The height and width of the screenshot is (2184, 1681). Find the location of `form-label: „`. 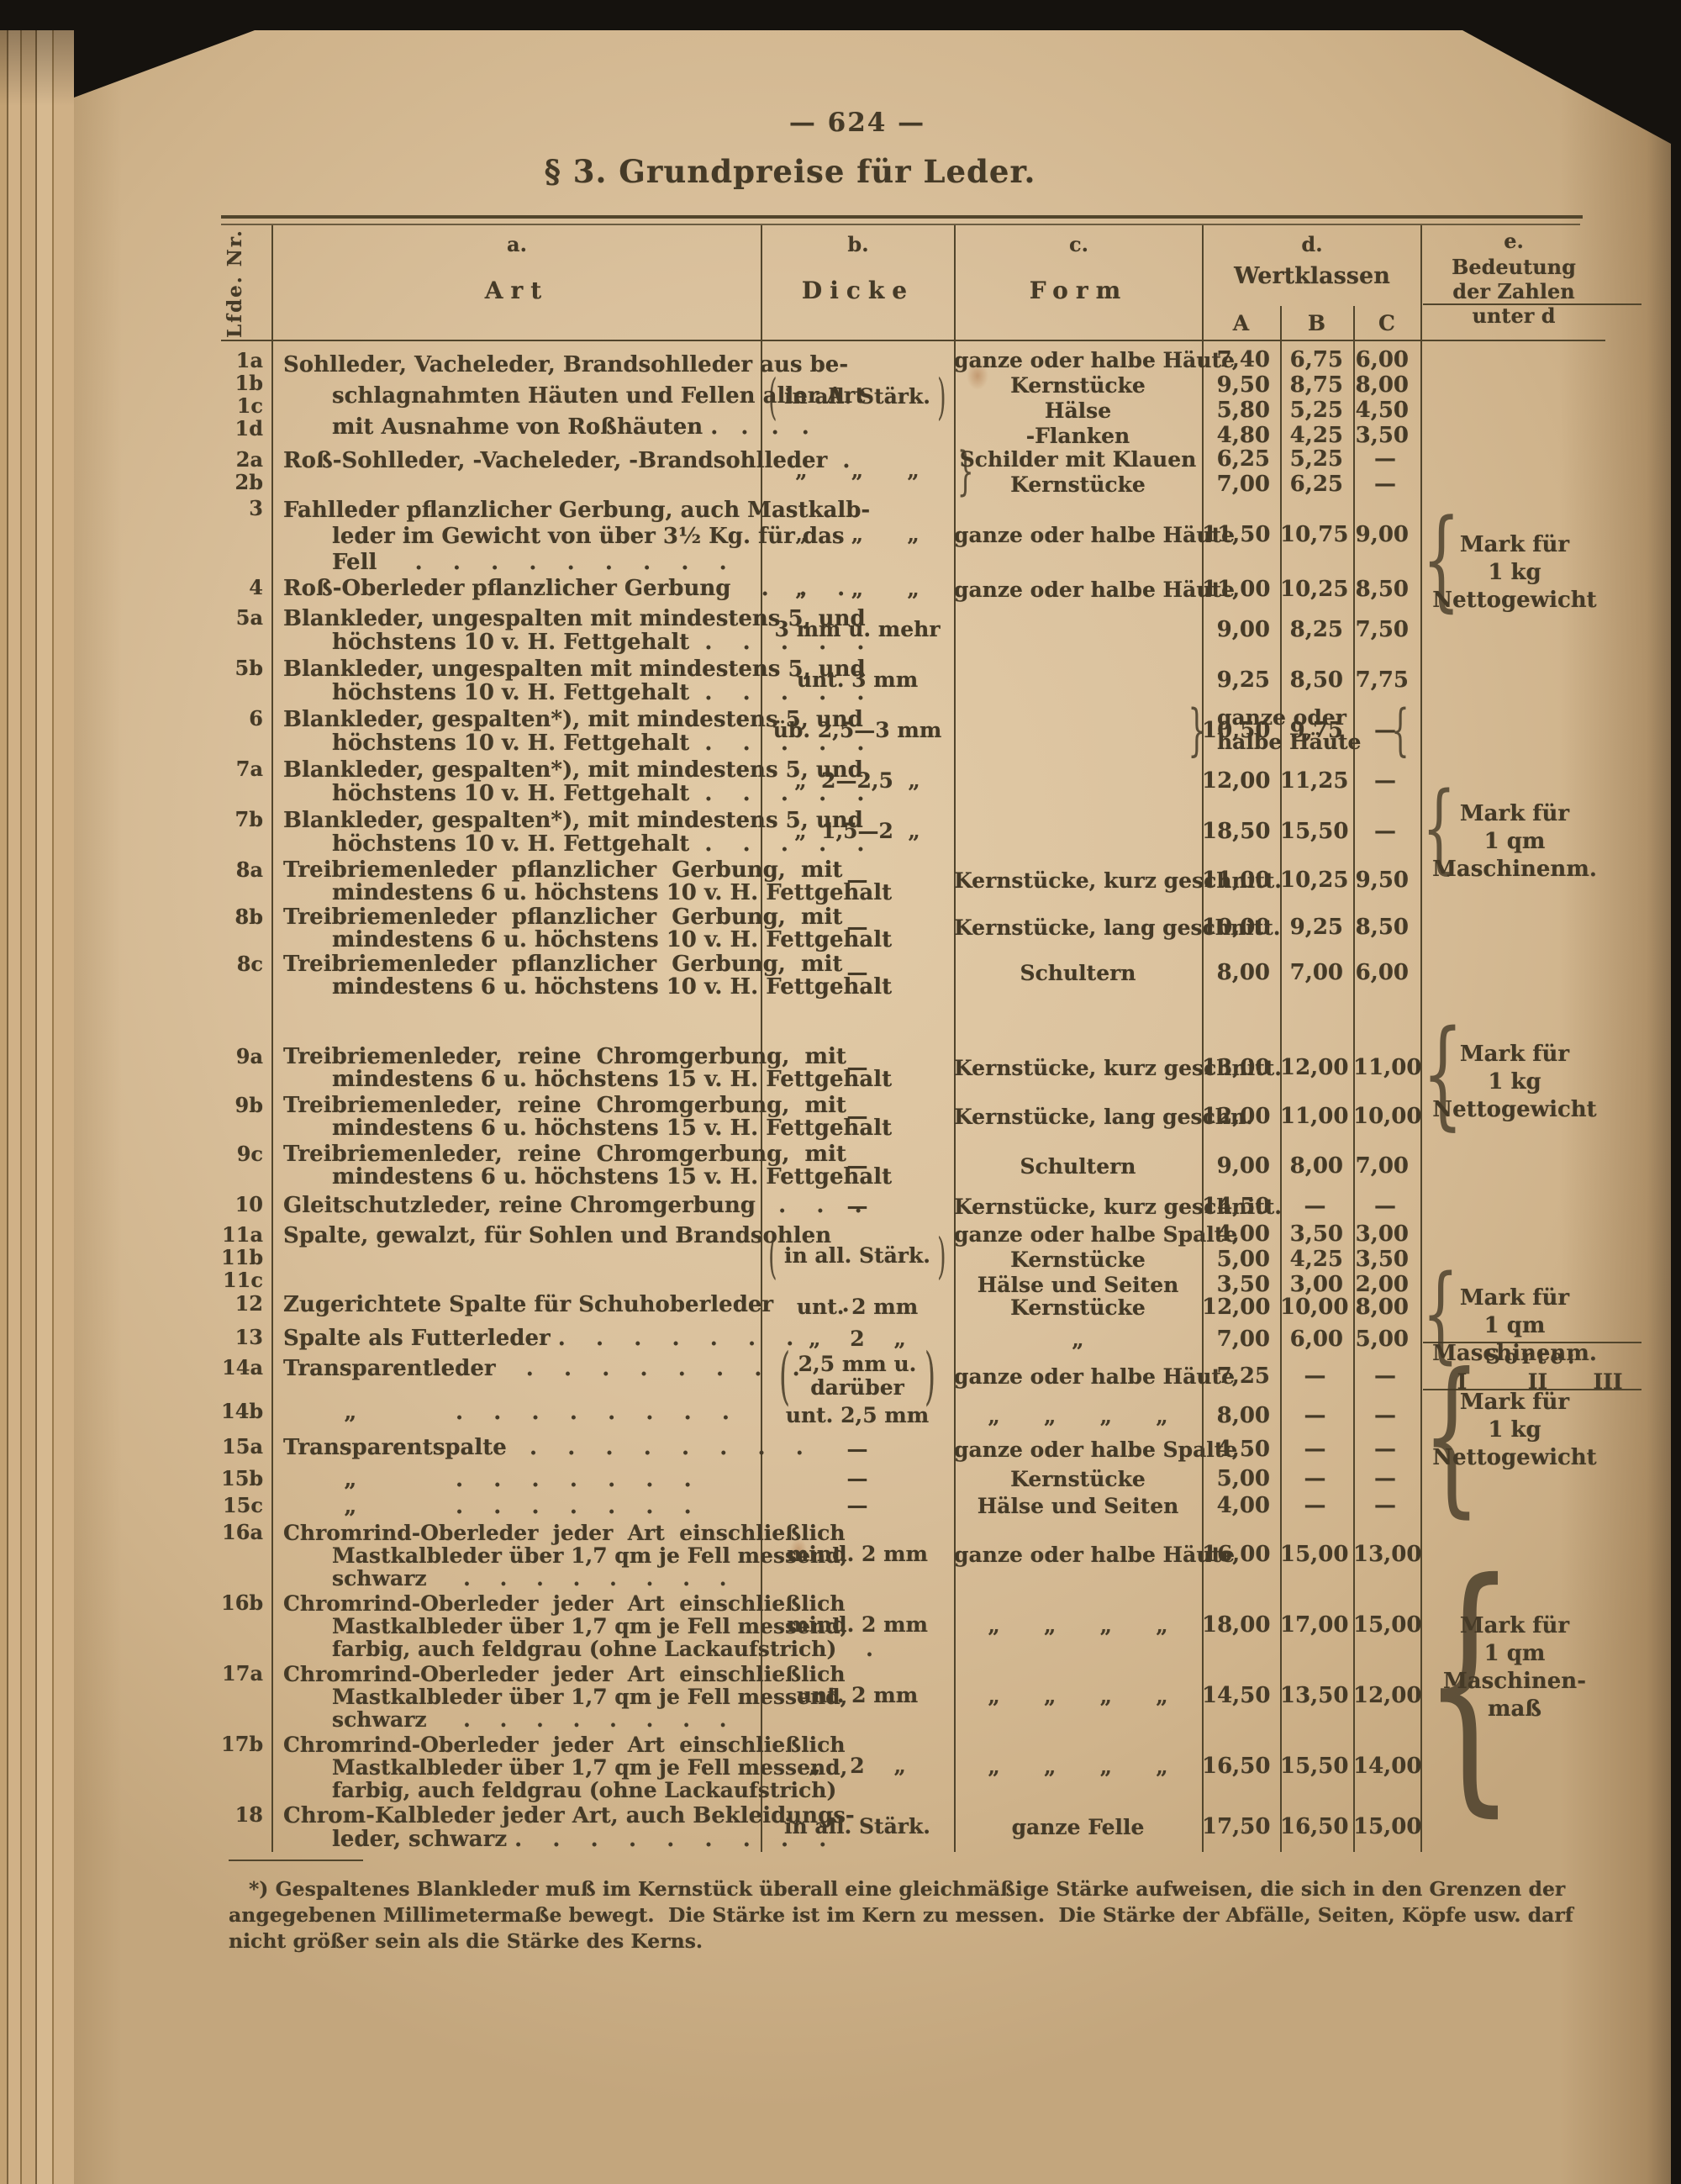

form-label: „ is located at coordinates (1078, 1339).